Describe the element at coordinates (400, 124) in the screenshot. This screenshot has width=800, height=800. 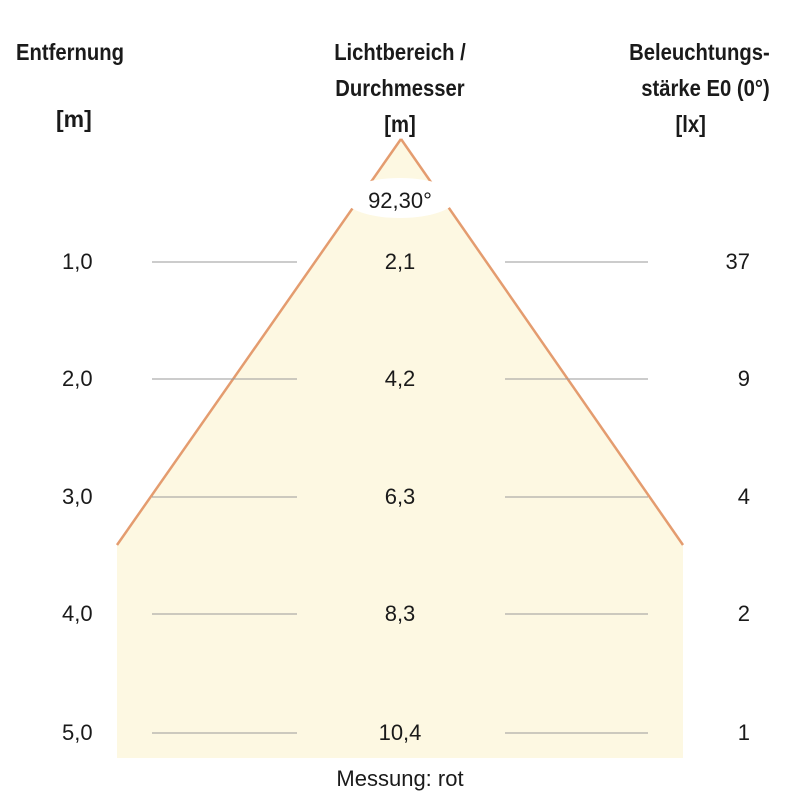
I see `diameter-unit: [m]` at that location.